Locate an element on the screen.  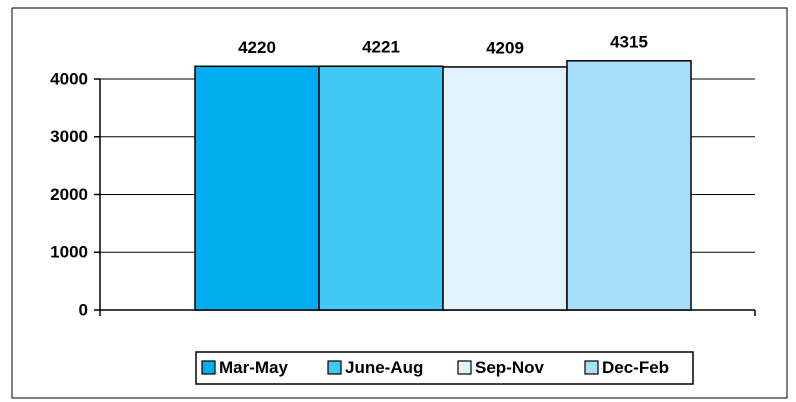
data-label: 4221 is located at coordinates (381, 47).